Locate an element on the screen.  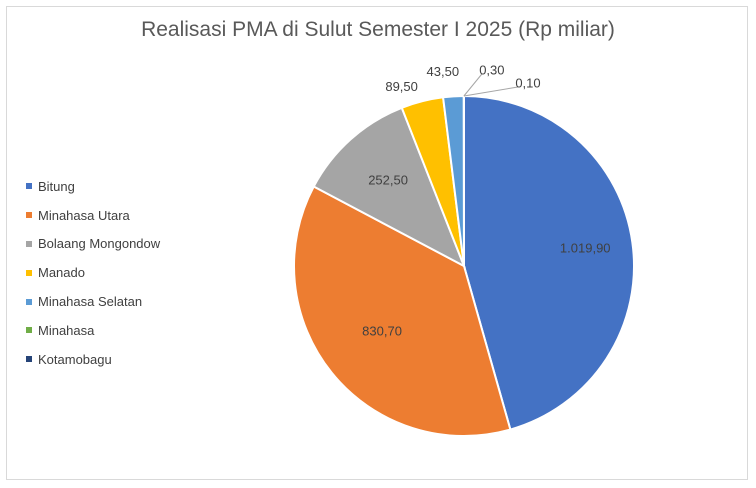
legend-label: Bolaang Mongondow is located at coordinates (99, 244).